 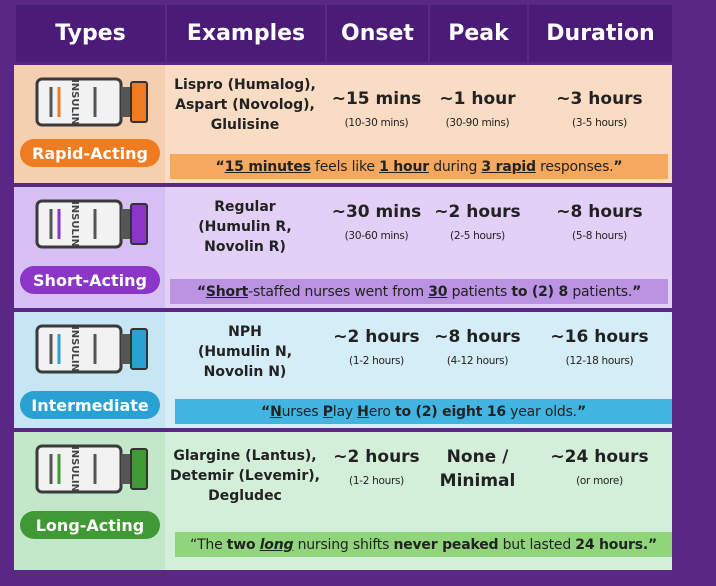 I want to click on example-line: Degludec, so click(x=245, y=496).